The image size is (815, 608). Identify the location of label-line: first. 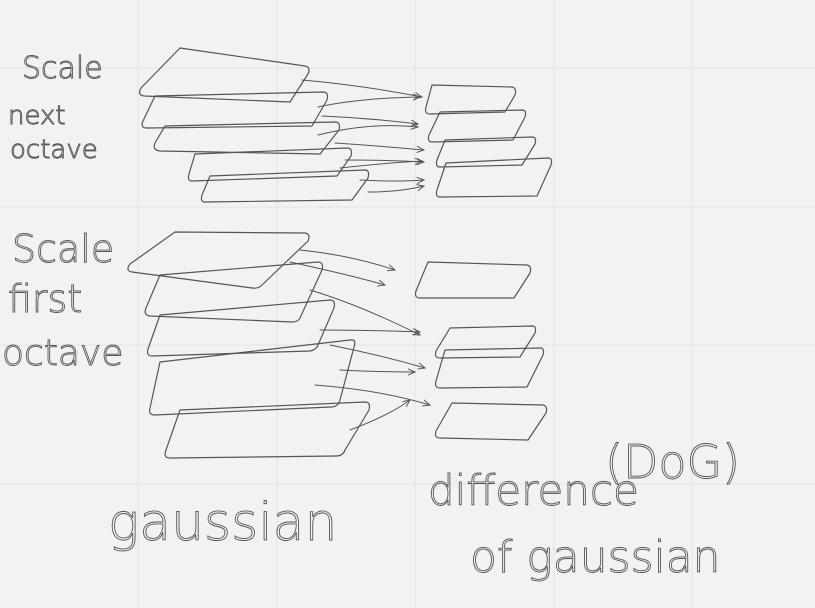
(45, 299).